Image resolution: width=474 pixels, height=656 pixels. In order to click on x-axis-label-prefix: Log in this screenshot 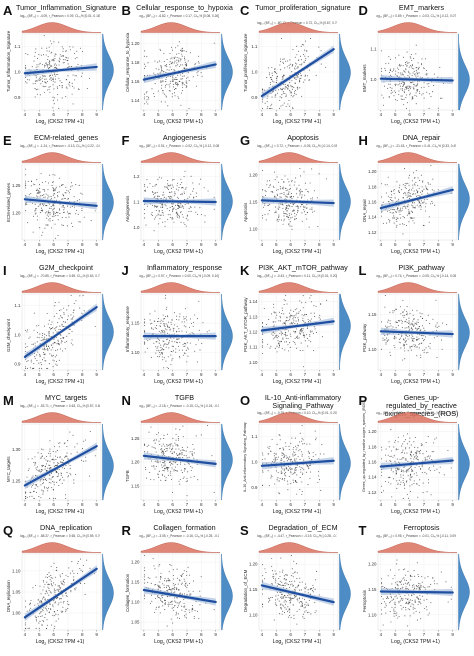, I will do `click(158, 512)`.